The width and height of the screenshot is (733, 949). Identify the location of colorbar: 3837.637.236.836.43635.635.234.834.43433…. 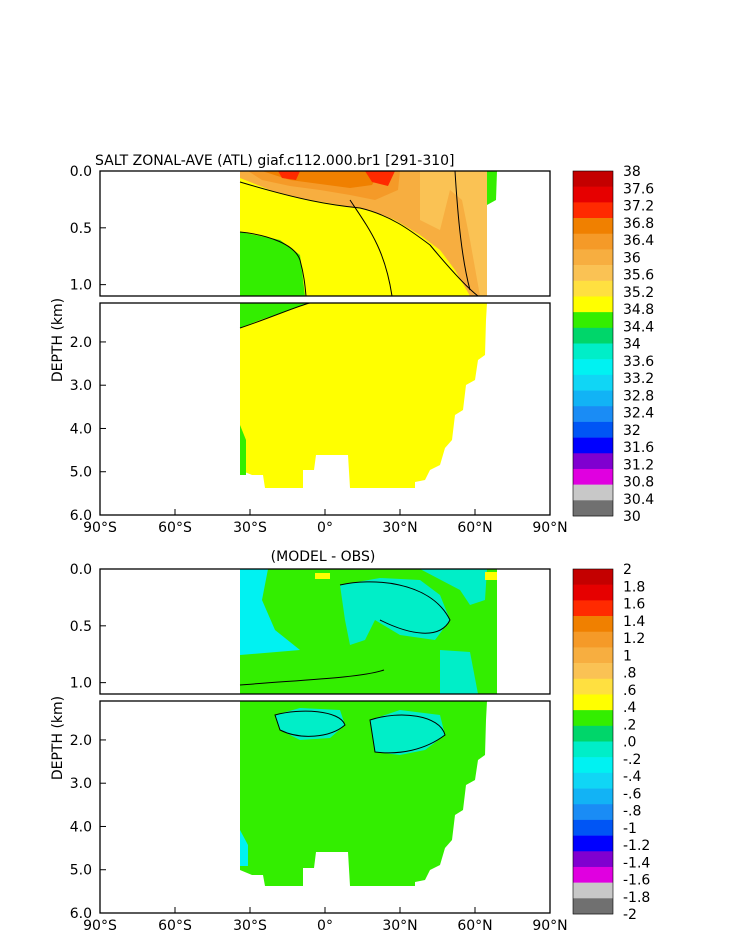
(613, 344).